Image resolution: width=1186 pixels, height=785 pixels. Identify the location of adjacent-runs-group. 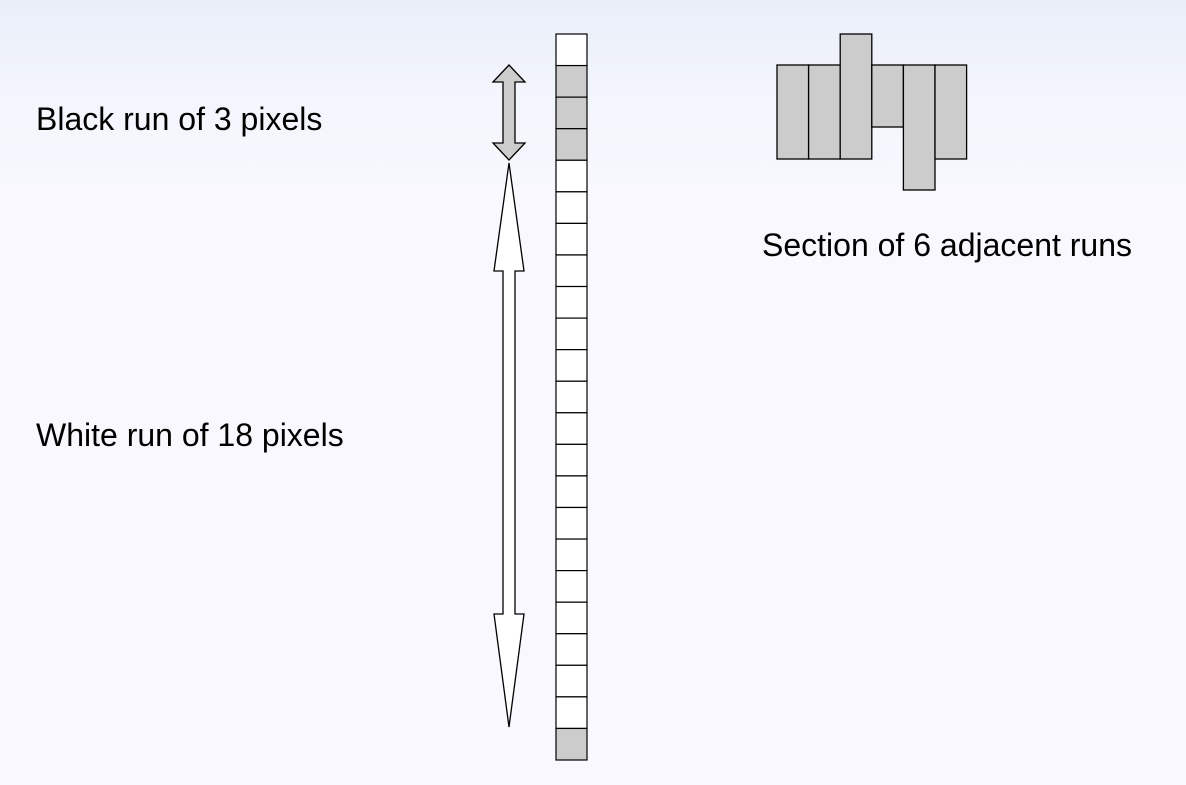
(872, 112).